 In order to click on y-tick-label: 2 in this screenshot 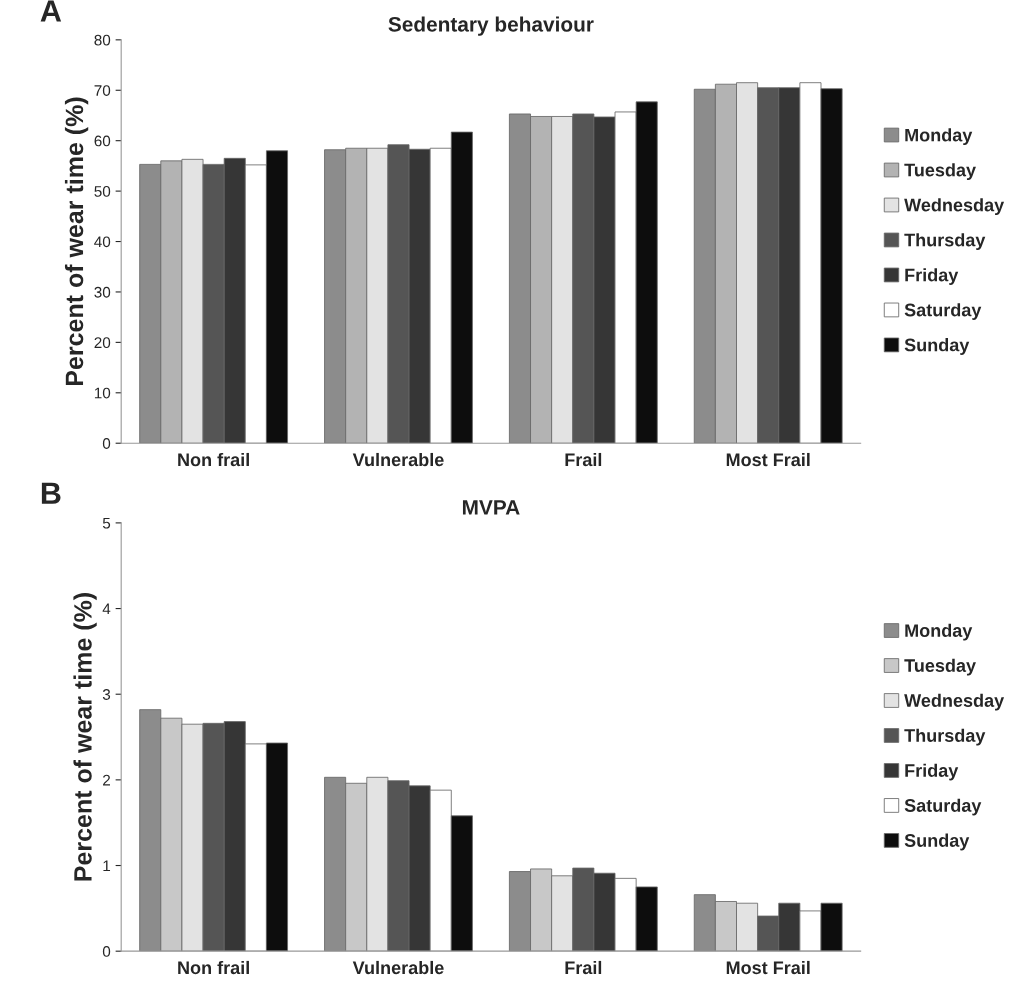, I will do `click(106, 780)`.